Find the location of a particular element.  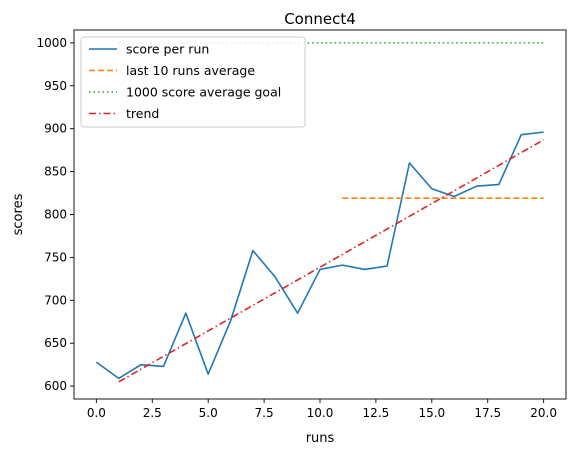

x-axis-label: runs is located at coordinates (320, 438).